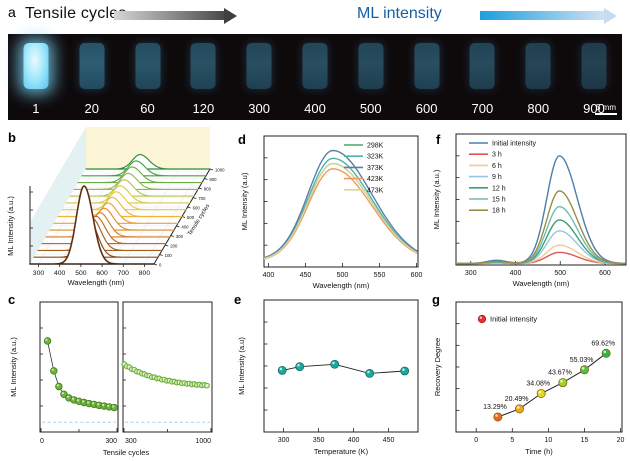  I want to click on sample-cell: 120, so click(203, 77).